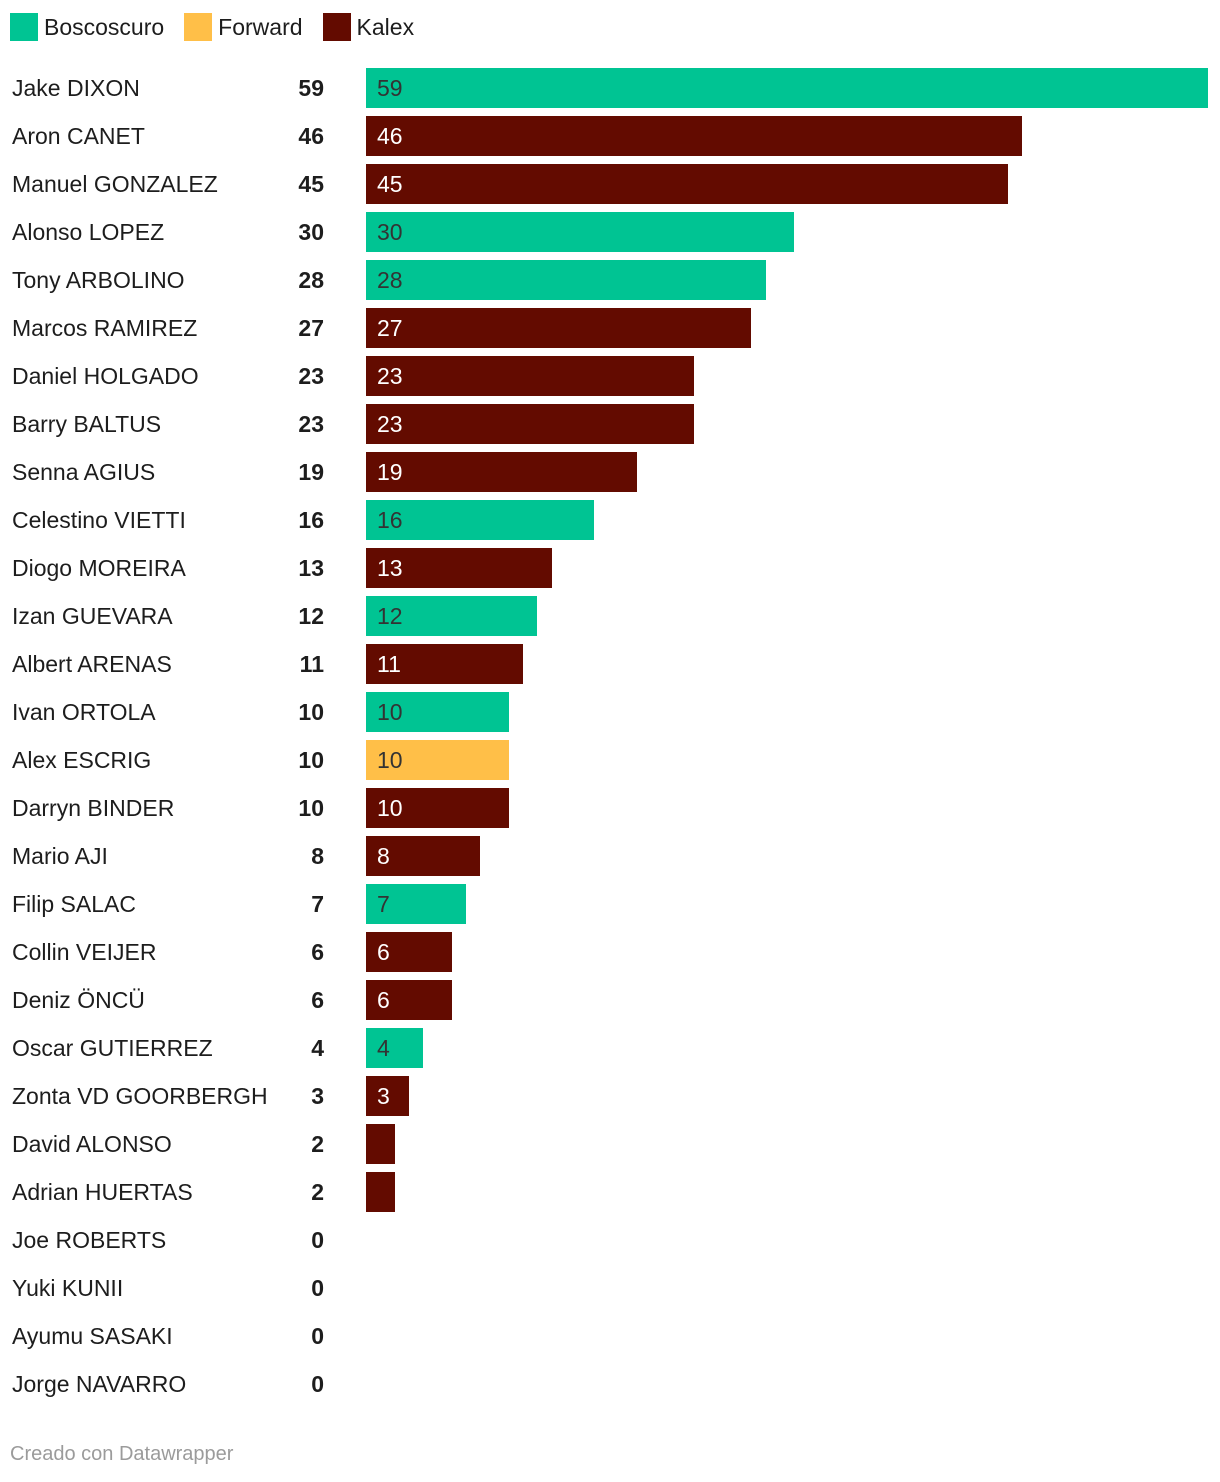 The width and height of the screenshot is (1220, 1482). Describe the element at coordinates (416, 904) in the screenshot. I see `bar: 7` at that location.